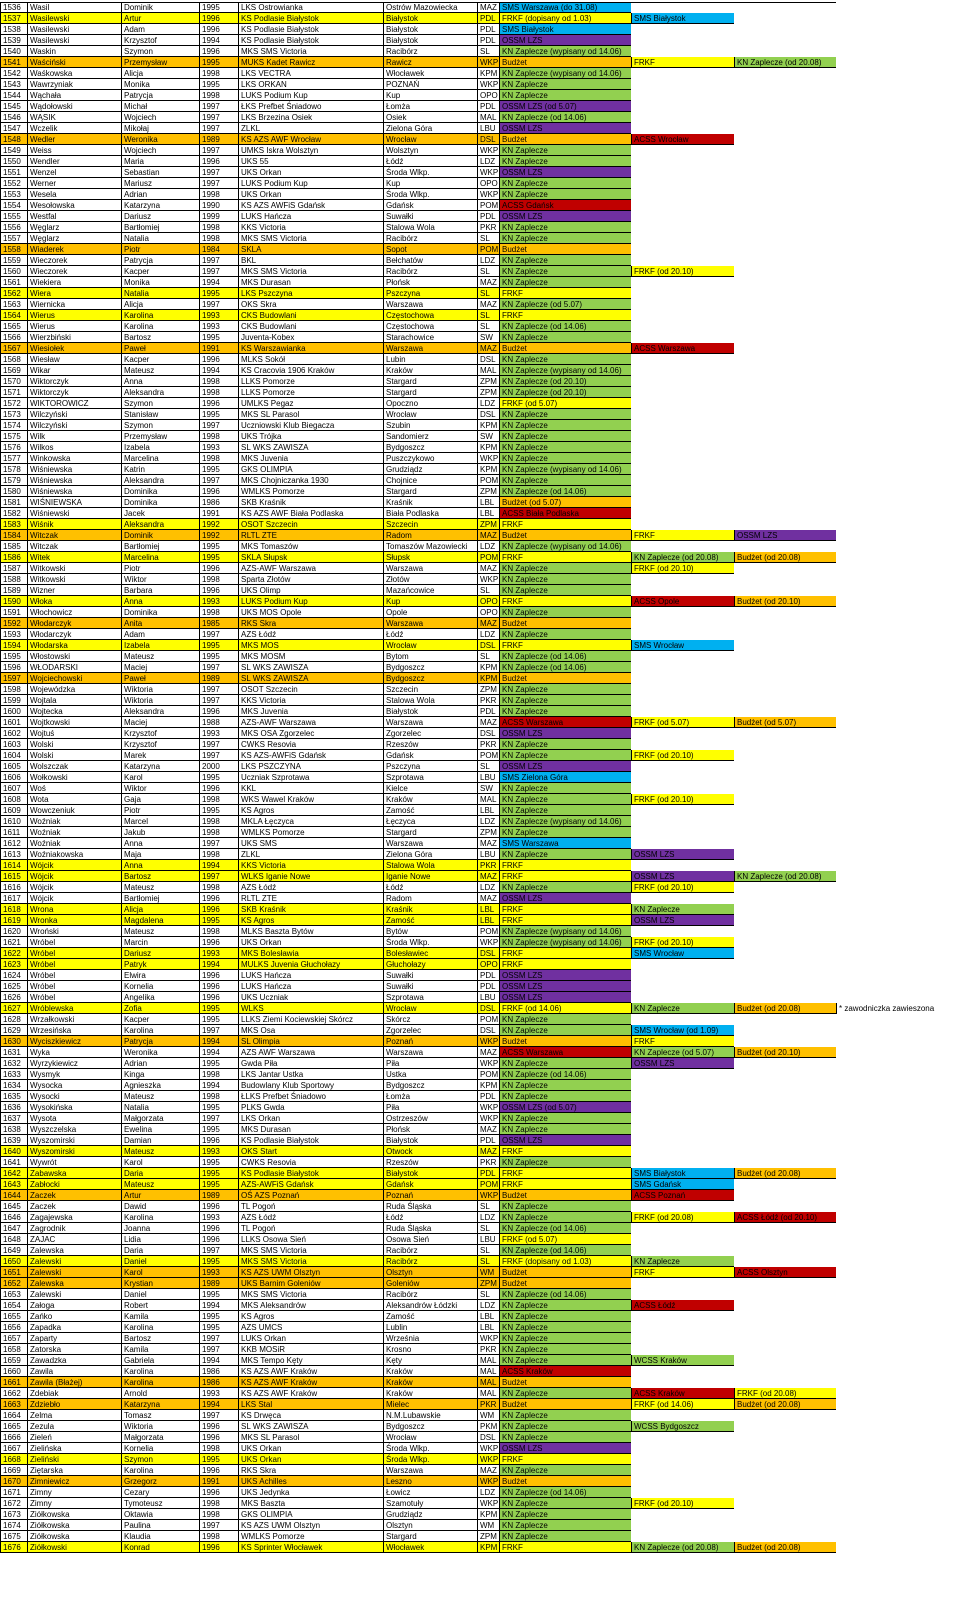 The width and height of the screenshot is (960, 1616). Describe the element at coordinates (310, 1272) in the screenshot. I see `club-cell: KS AZS UWM Olsztyn` at that location.